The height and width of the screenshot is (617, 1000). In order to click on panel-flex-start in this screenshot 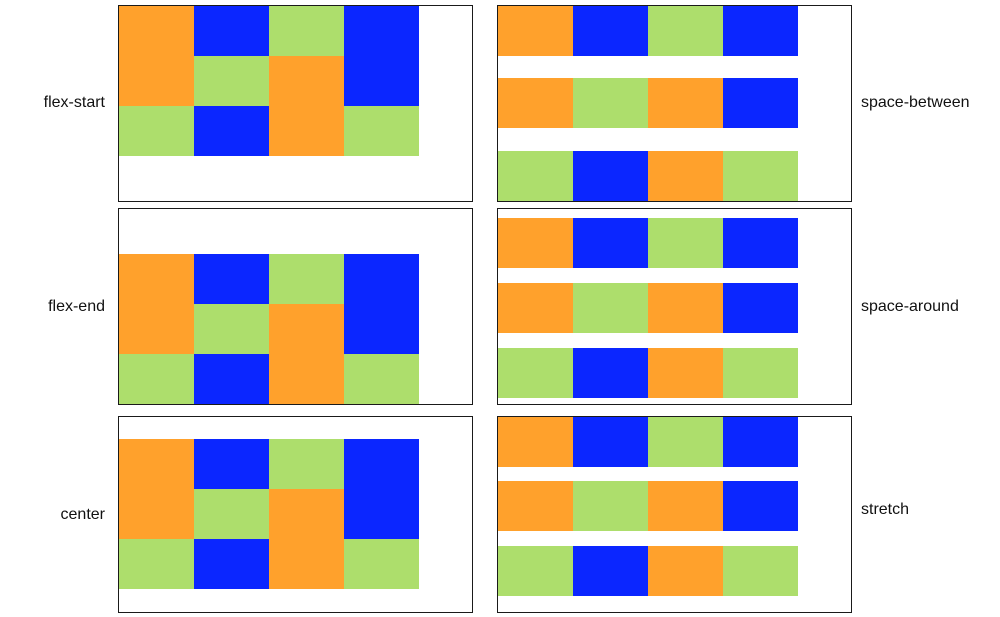, I will do `click(295, 103)`.